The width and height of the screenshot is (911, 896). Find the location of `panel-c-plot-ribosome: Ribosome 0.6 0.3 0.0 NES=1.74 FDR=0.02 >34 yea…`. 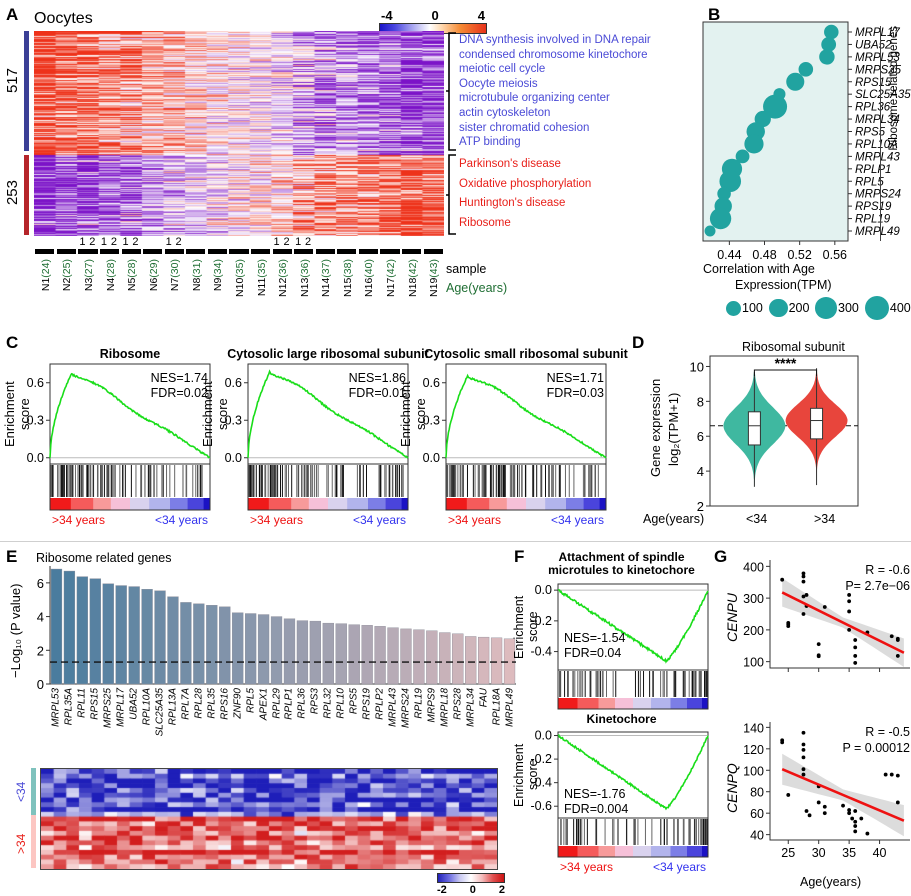

panel-c-plot-ribosome: Ribosome 0.6 0.3 0.0 NES=1.74 FDR=0.02 >34 yea… is located at coordinates (108, 438).